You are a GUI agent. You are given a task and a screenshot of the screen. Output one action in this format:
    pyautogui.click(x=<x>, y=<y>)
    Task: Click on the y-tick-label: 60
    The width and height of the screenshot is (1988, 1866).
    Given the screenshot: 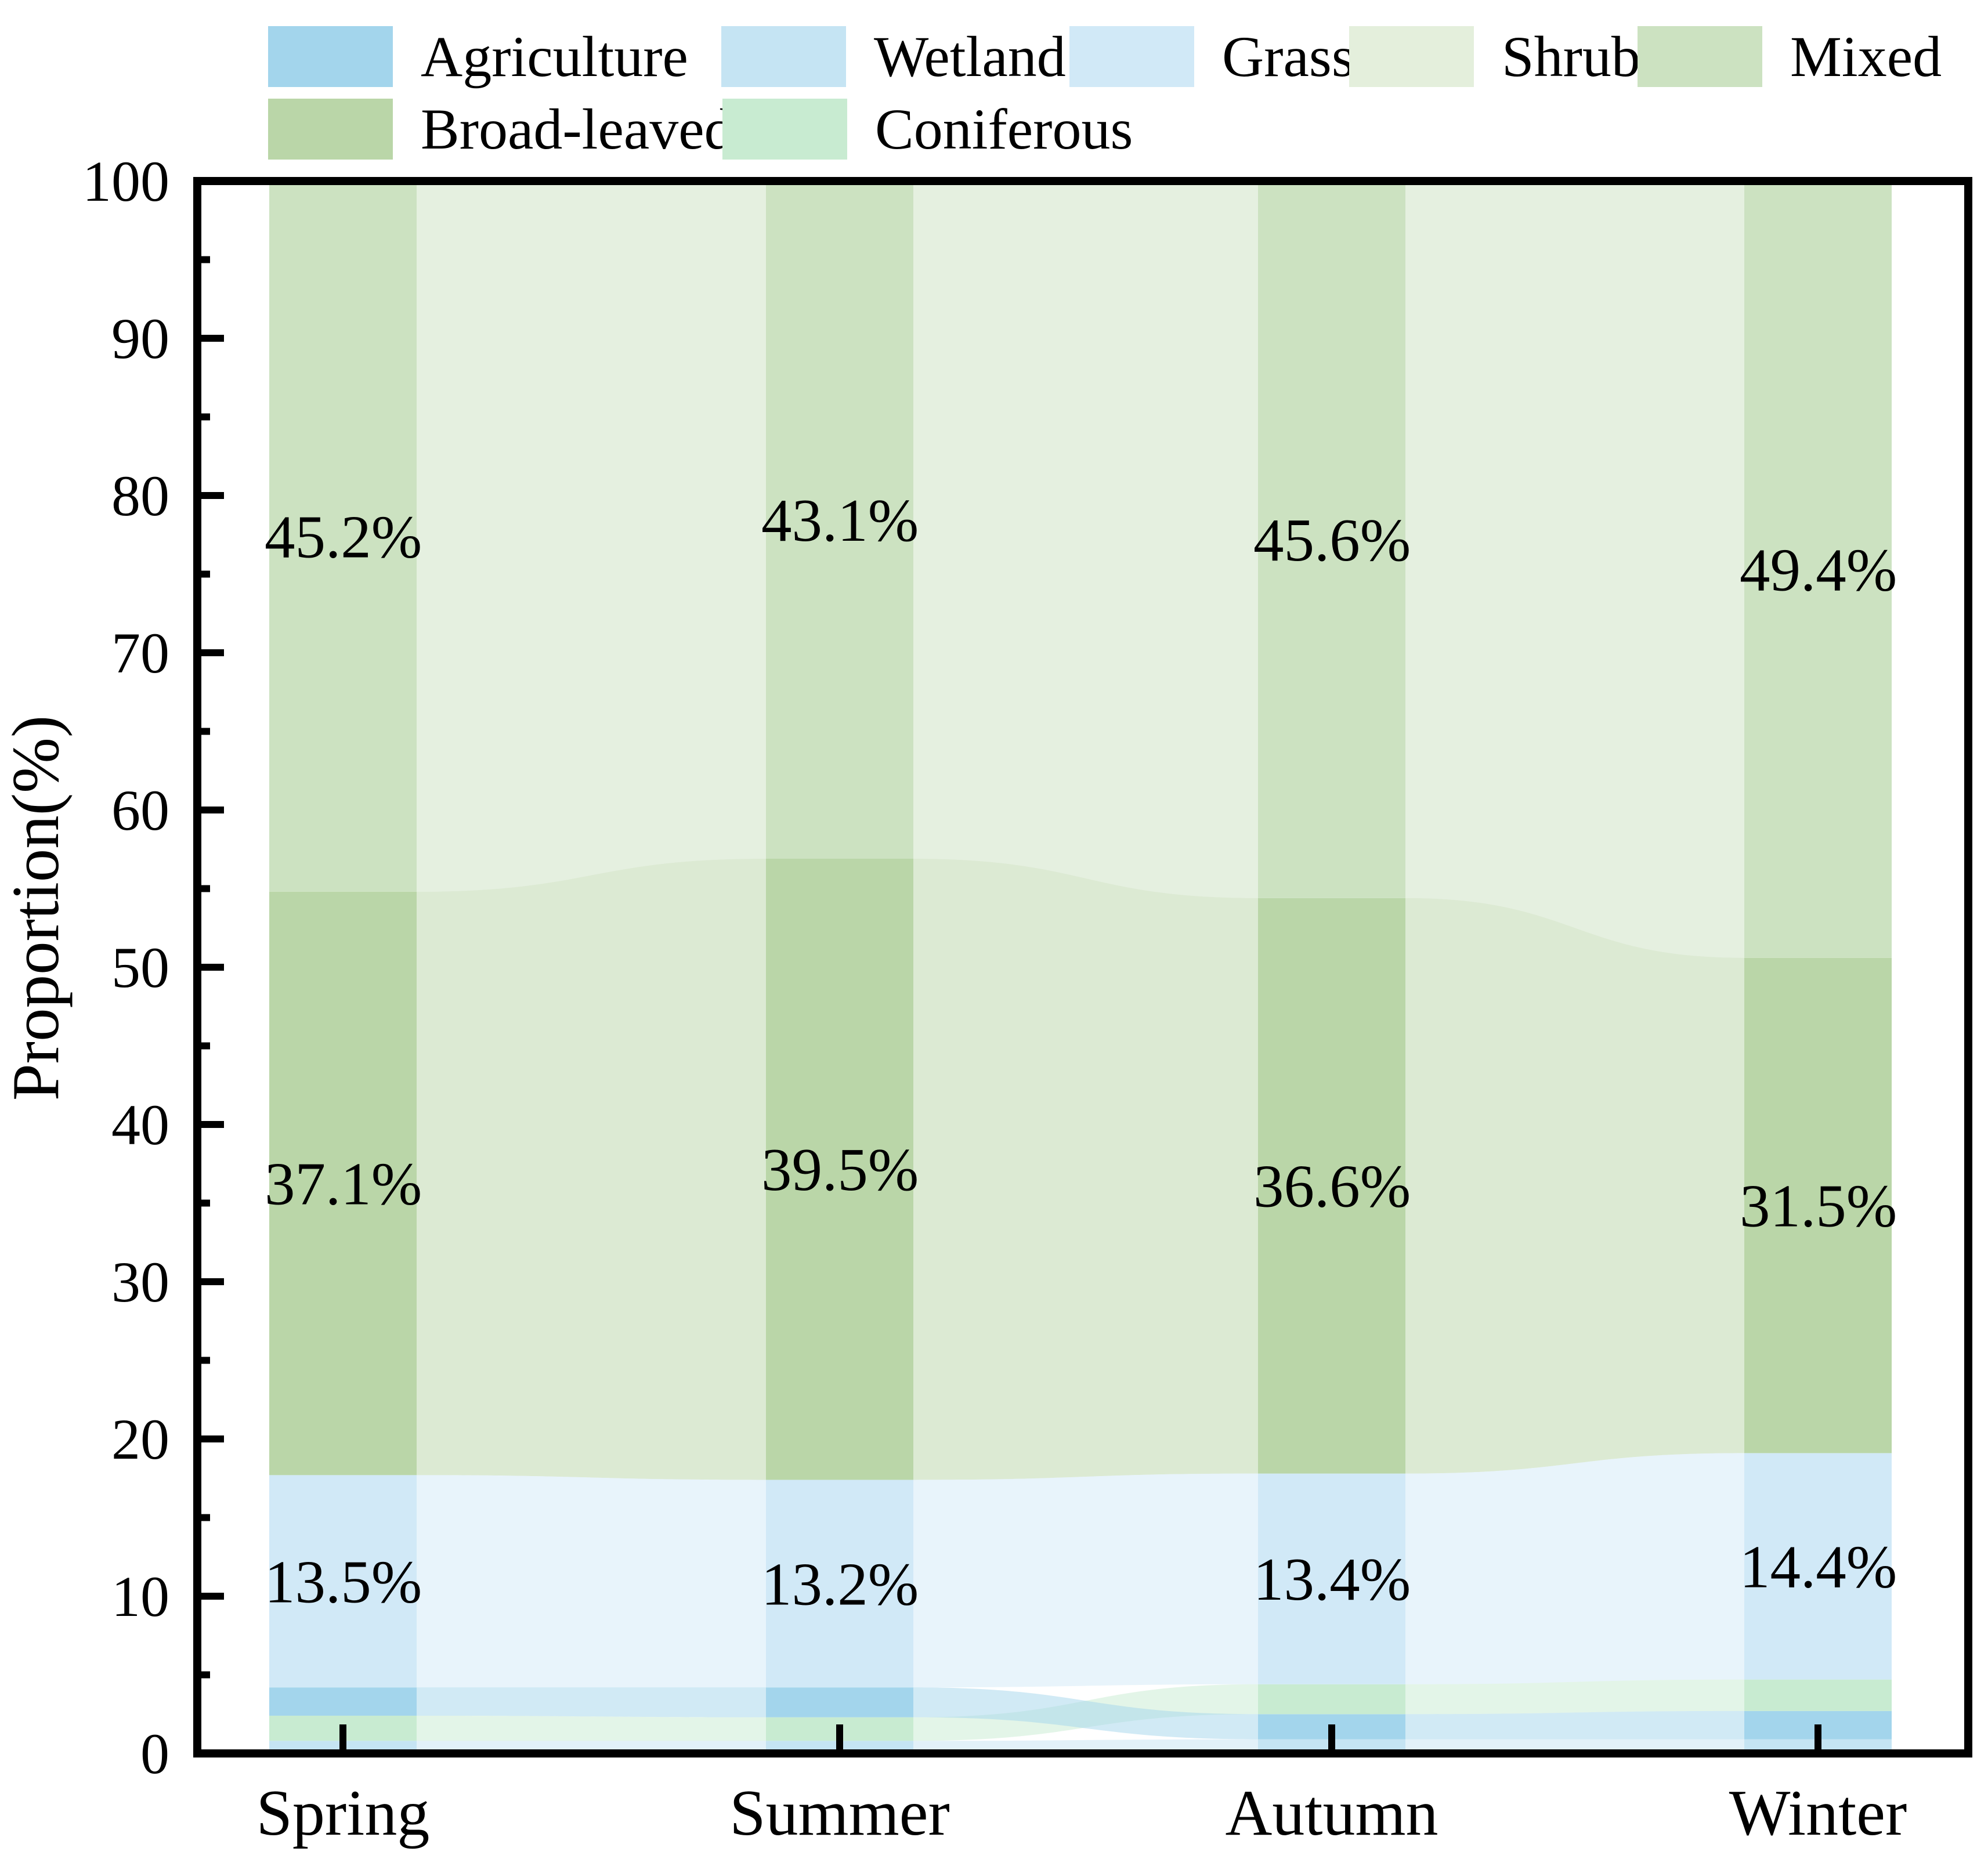 What is the action you would take?
    pyautogui.click(x=140, y=810)
    